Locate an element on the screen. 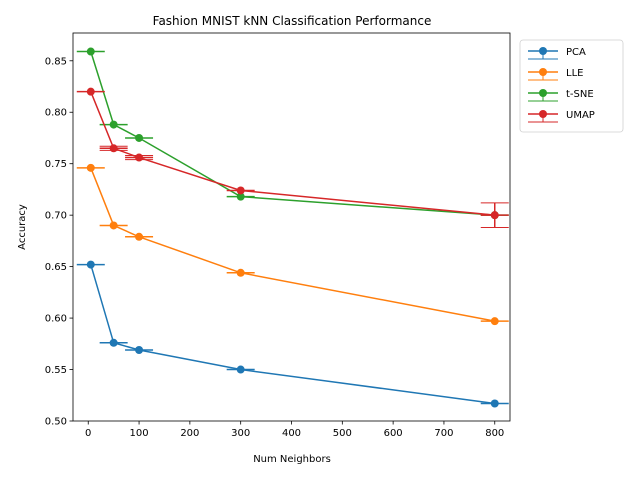 The image size is (640, 480). x-tick-label: 800 is located at coordinates (494, 433).